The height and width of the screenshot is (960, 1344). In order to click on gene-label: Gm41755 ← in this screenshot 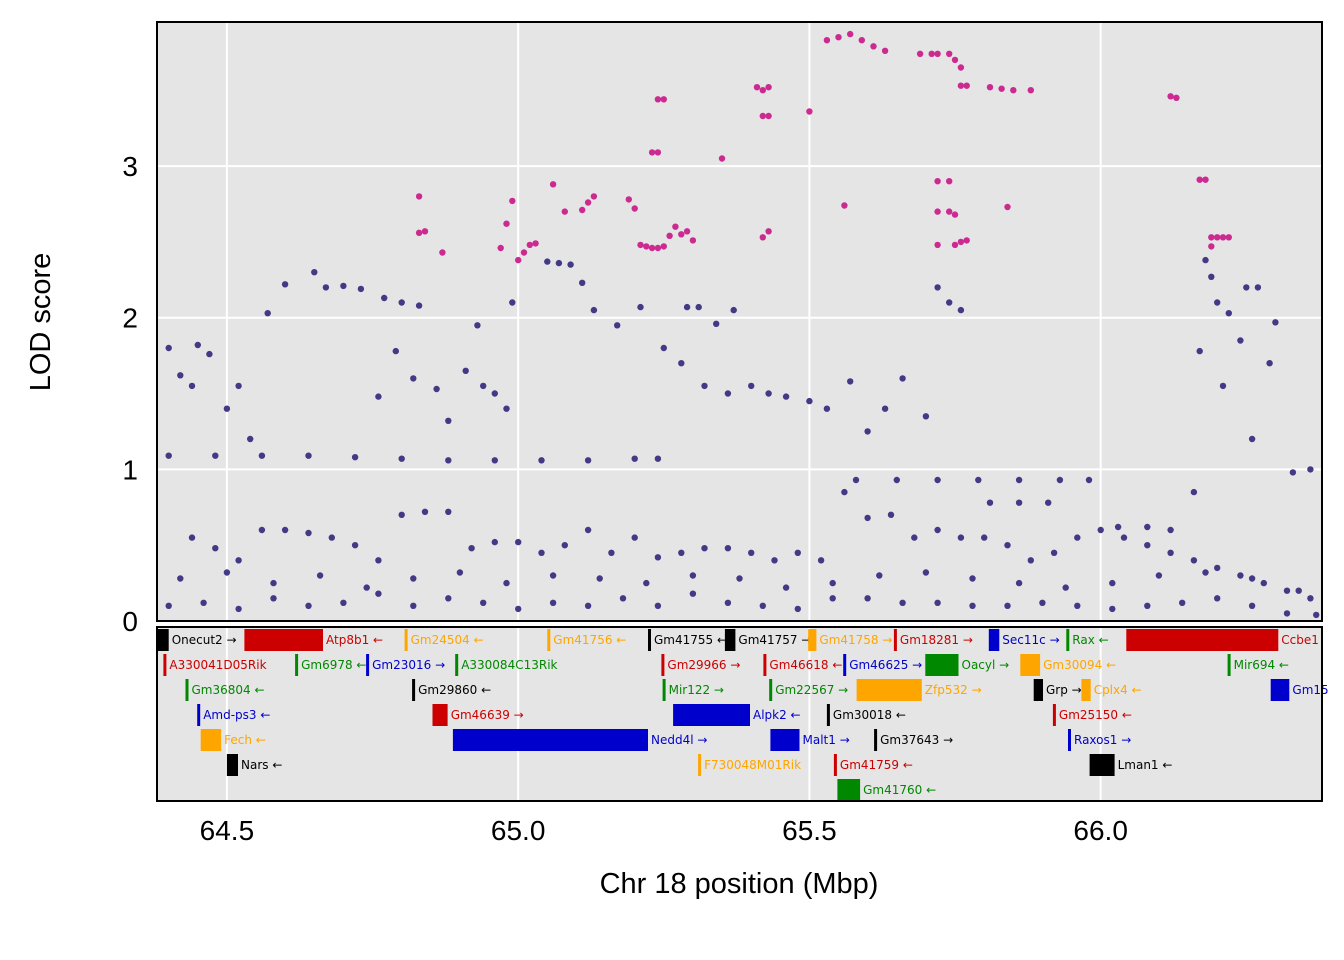, I will do `click(690, 640)`.